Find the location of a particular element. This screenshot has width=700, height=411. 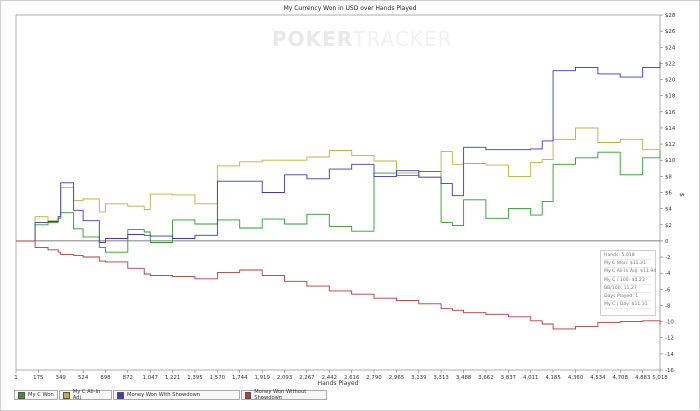

y-tick-label: $28 is located at coordinates (670, 16).